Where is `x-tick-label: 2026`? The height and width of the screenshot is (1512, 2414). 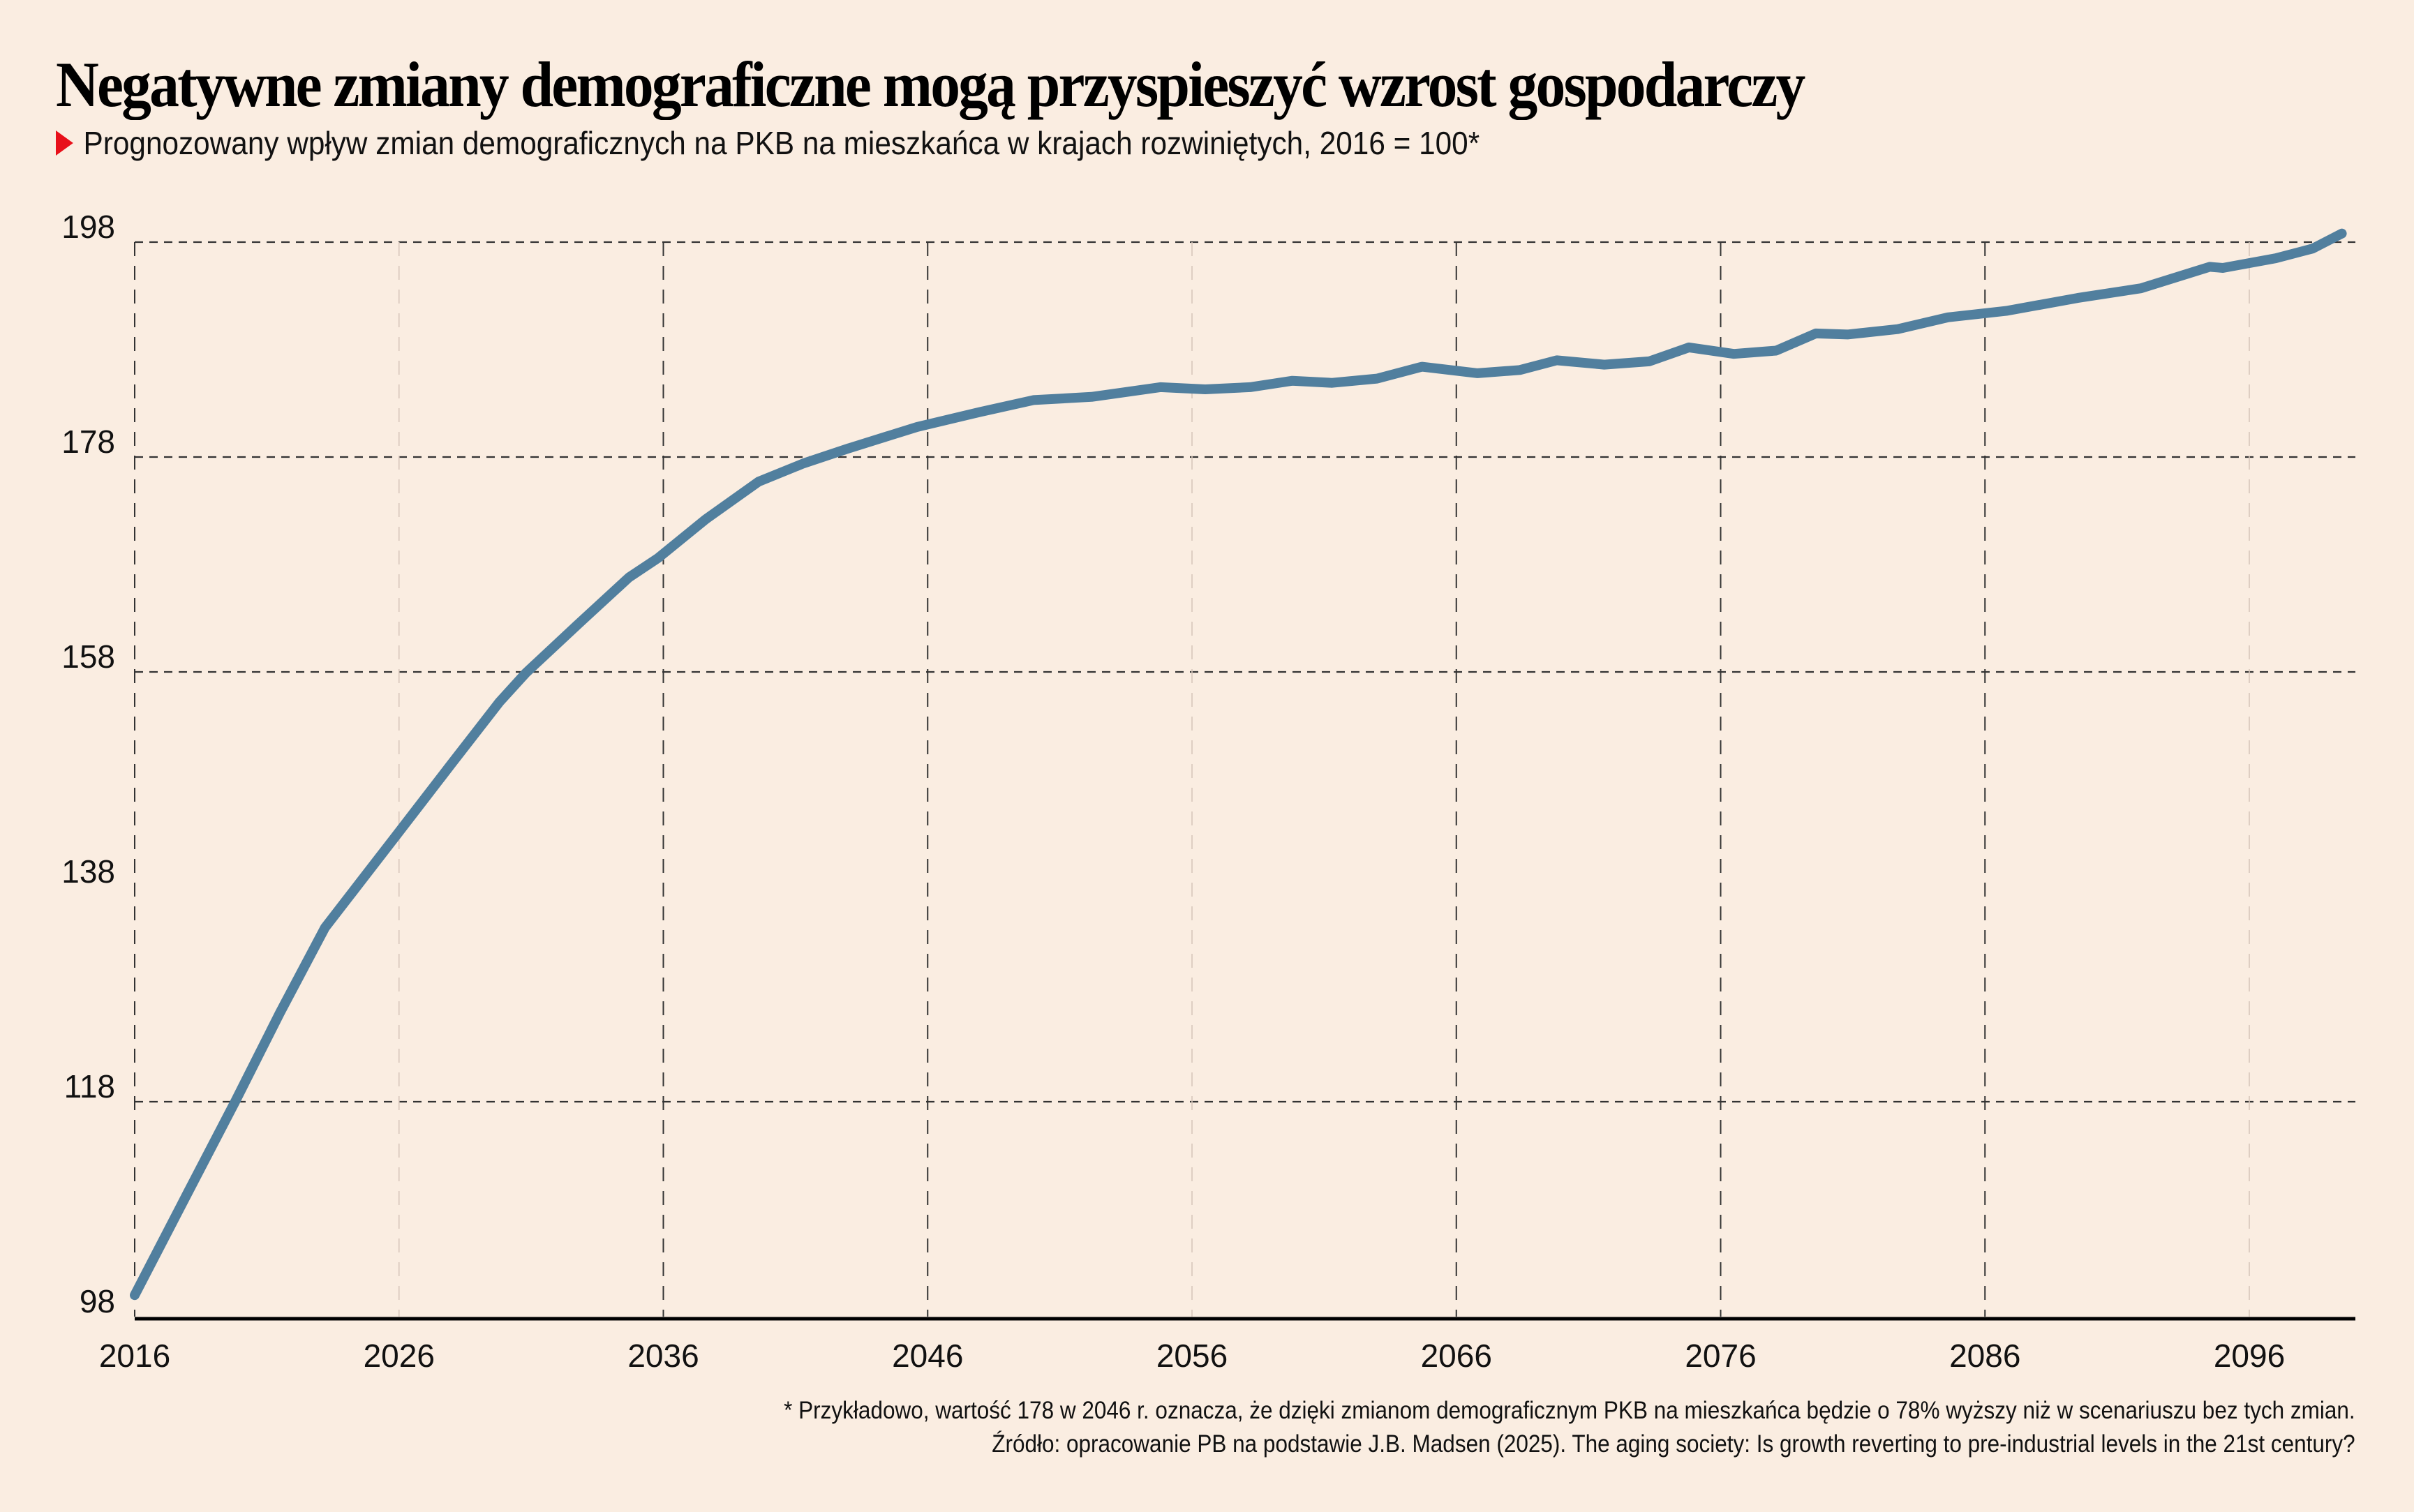
x-tick-label: 2026 is located at coordinates (400, 1356).